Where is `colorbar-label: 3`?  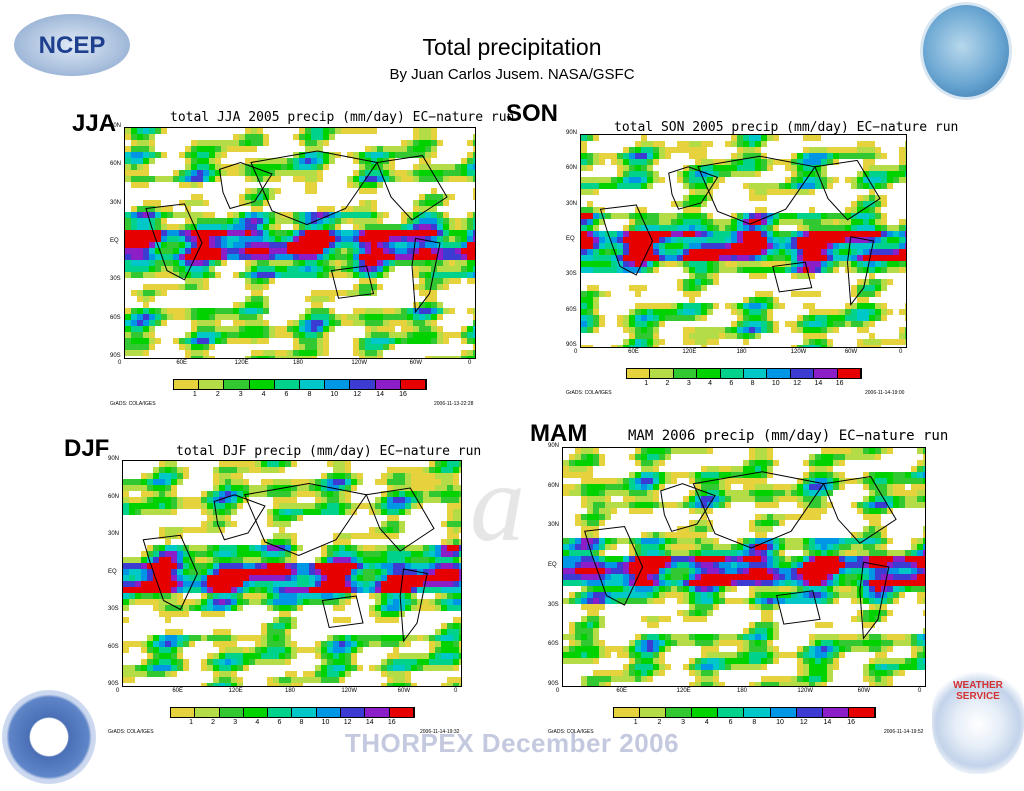 colorbar-label: 3 is located at coordinates (688, 383).